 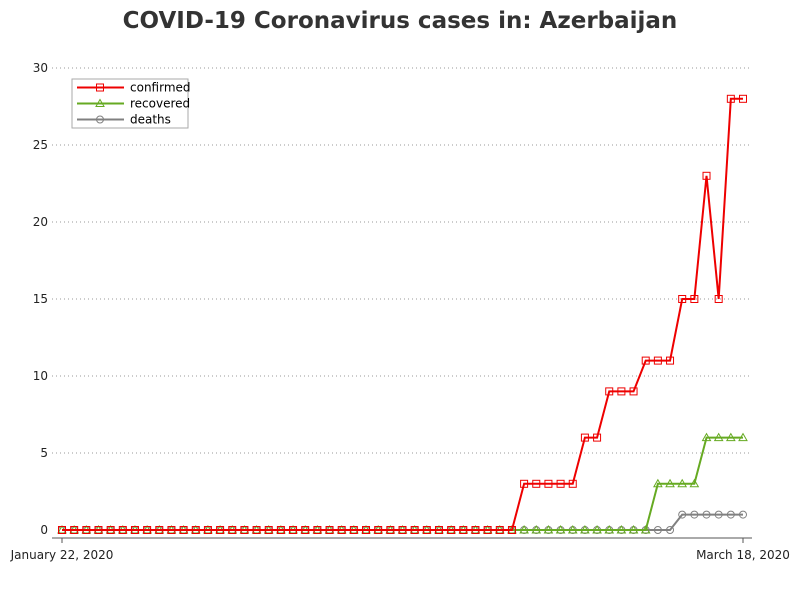 What do you see at coordinates (743, 555) in the screenshot?
I see `x-tick-label-end: March 18, 2020` at bounding box center [743, 555].